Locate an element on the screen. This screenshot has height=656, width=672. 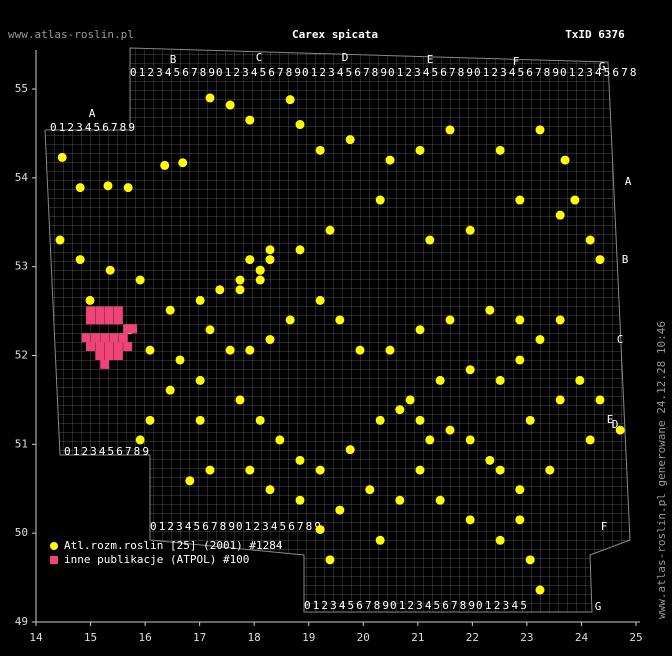
grid-letter: D is located at coordinates (615, 424).